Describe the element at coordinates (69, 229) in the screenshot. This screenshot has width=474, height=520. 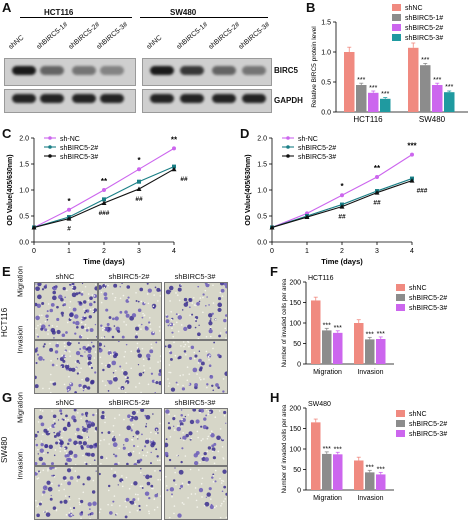
I see `sig-hash: #` at that location.